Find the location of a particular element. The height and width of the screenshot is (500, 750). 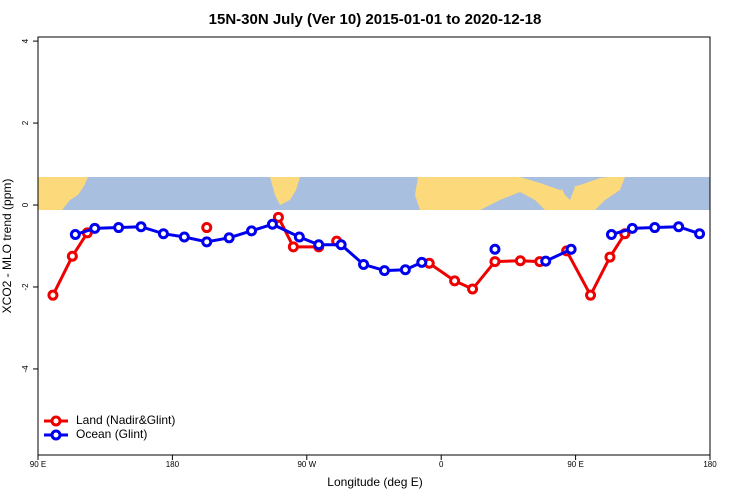

x-tick-label: 90 W is located at coordinates (306, 464).